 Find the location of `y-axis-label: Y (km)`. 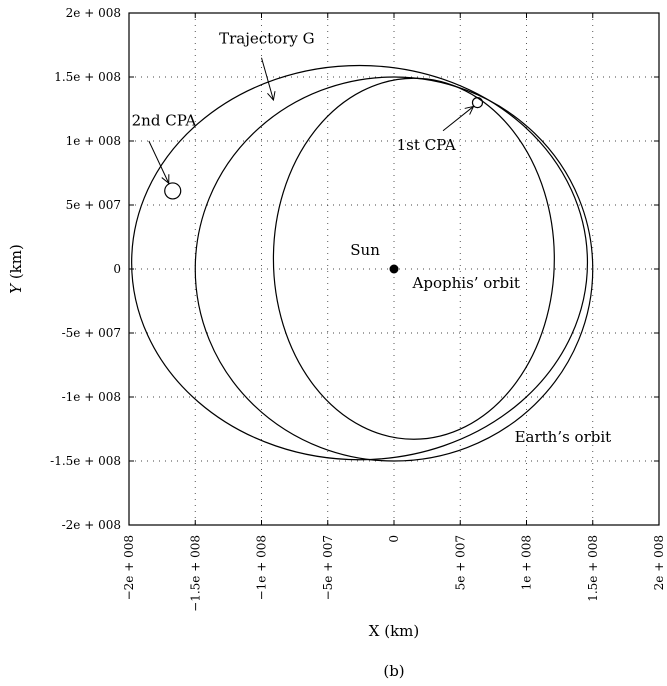

y-axis-label: Y (km) is located at coordinates (16, 269).